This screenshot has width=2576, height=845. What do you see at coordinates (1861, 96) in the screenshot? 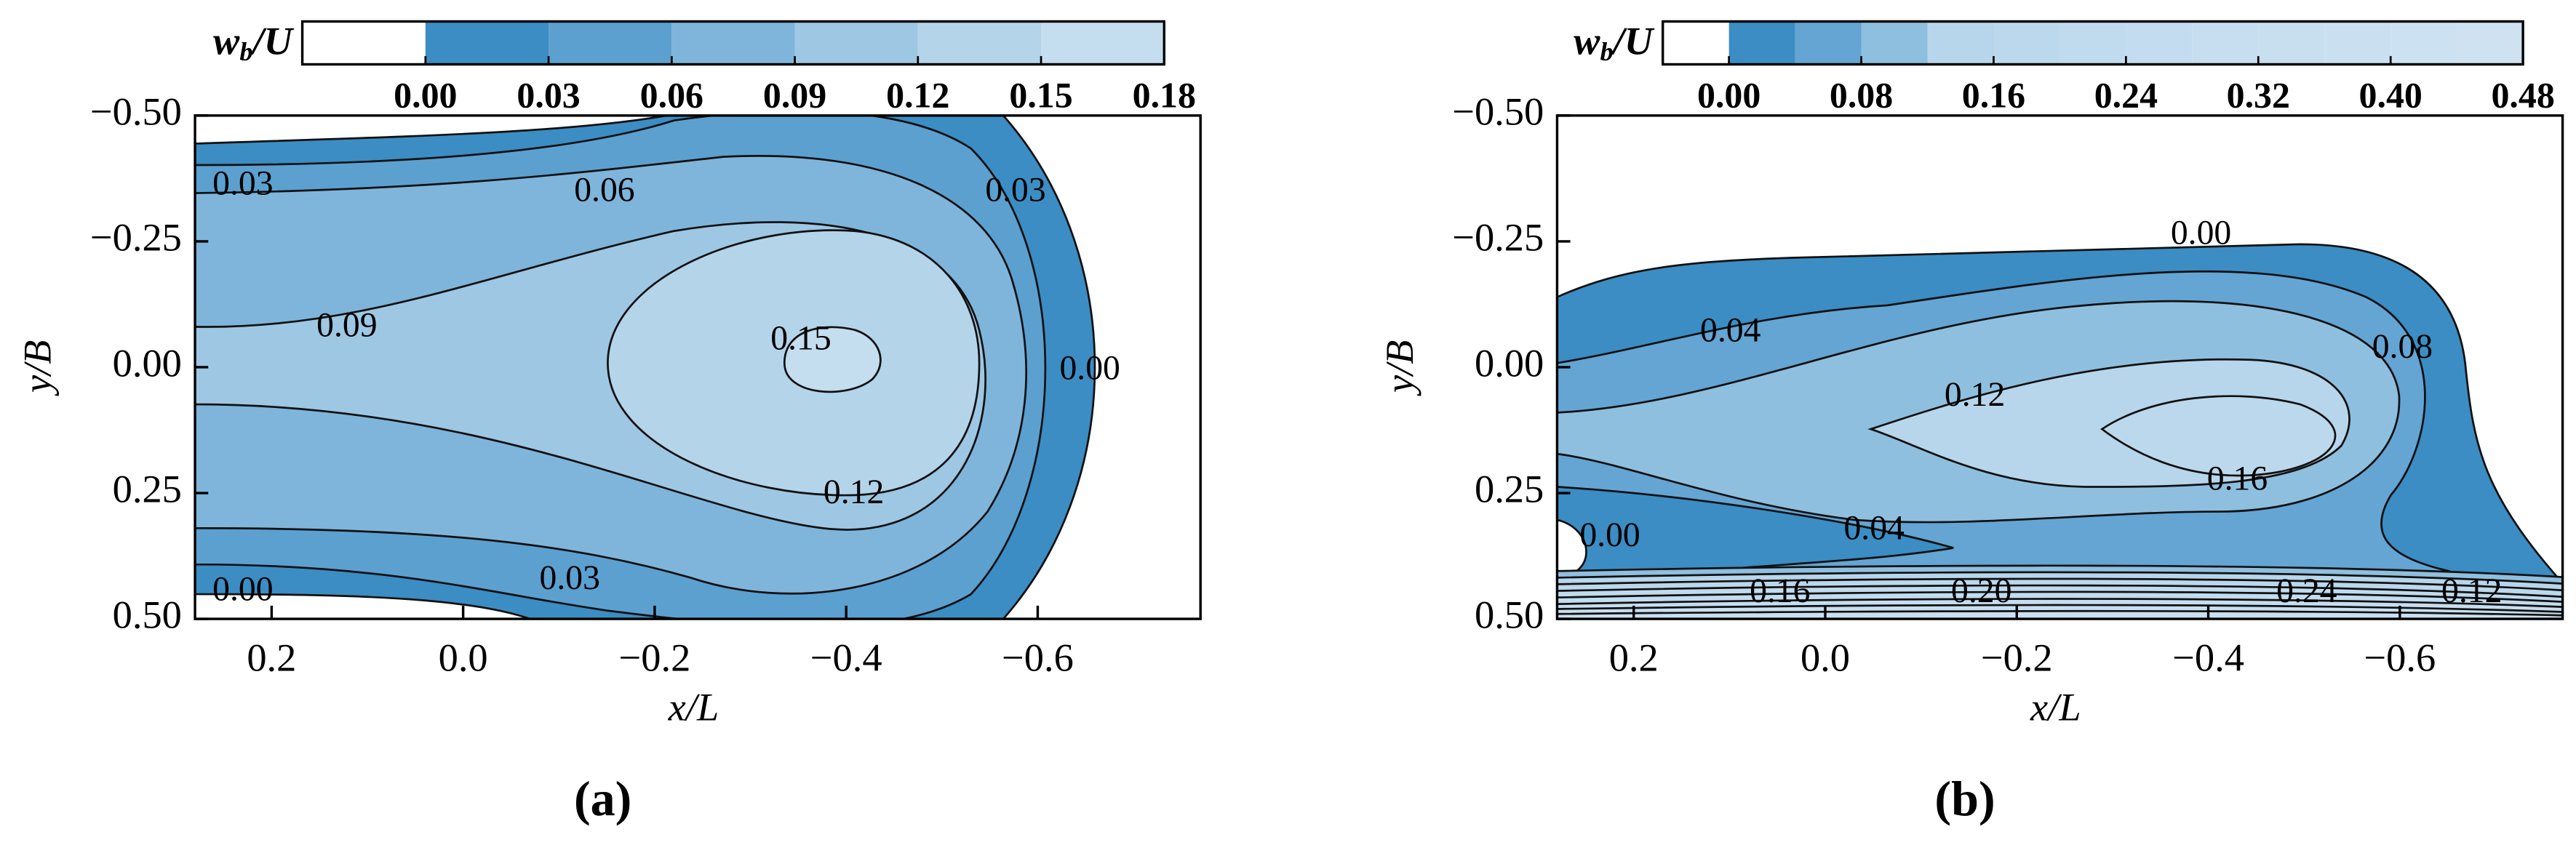
I see `colorbar-tick-label: 0.08` at bounding box center [1861, 96].